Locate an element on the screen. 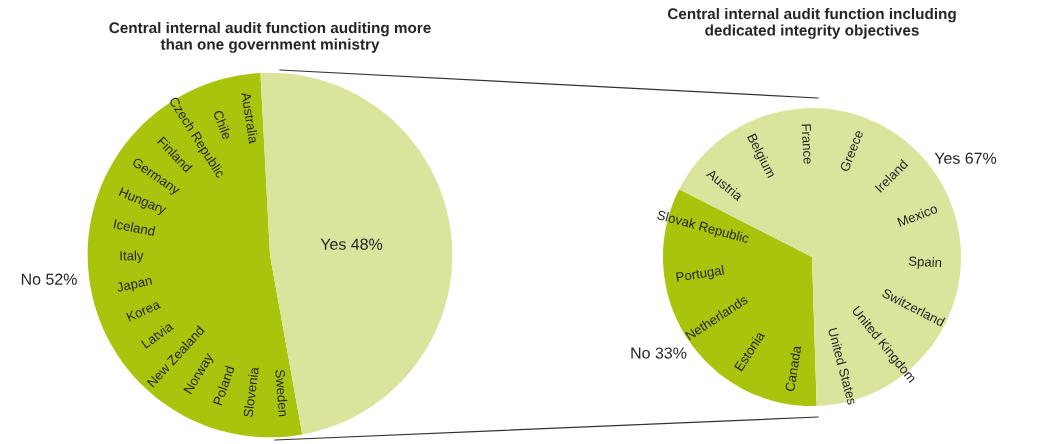  chart-title: Central internal audit function including dedicated integrity objectives is located at coordinates (811, 23).